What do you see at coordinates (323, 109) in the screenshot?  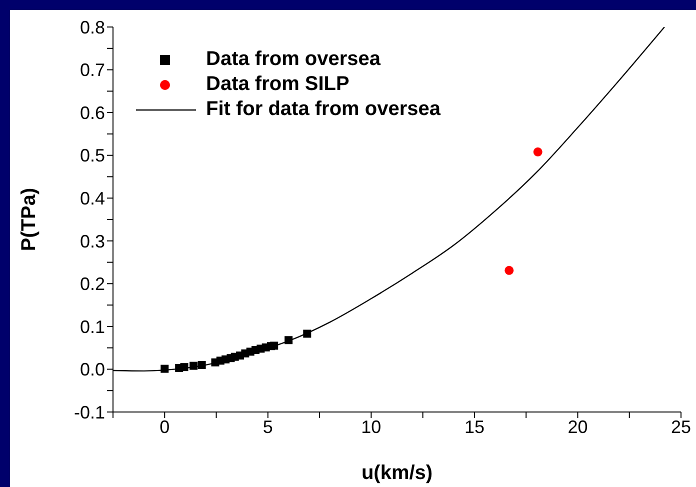 I see `legend-label: Fit for data from oversea` at bounding box center [323, 109].